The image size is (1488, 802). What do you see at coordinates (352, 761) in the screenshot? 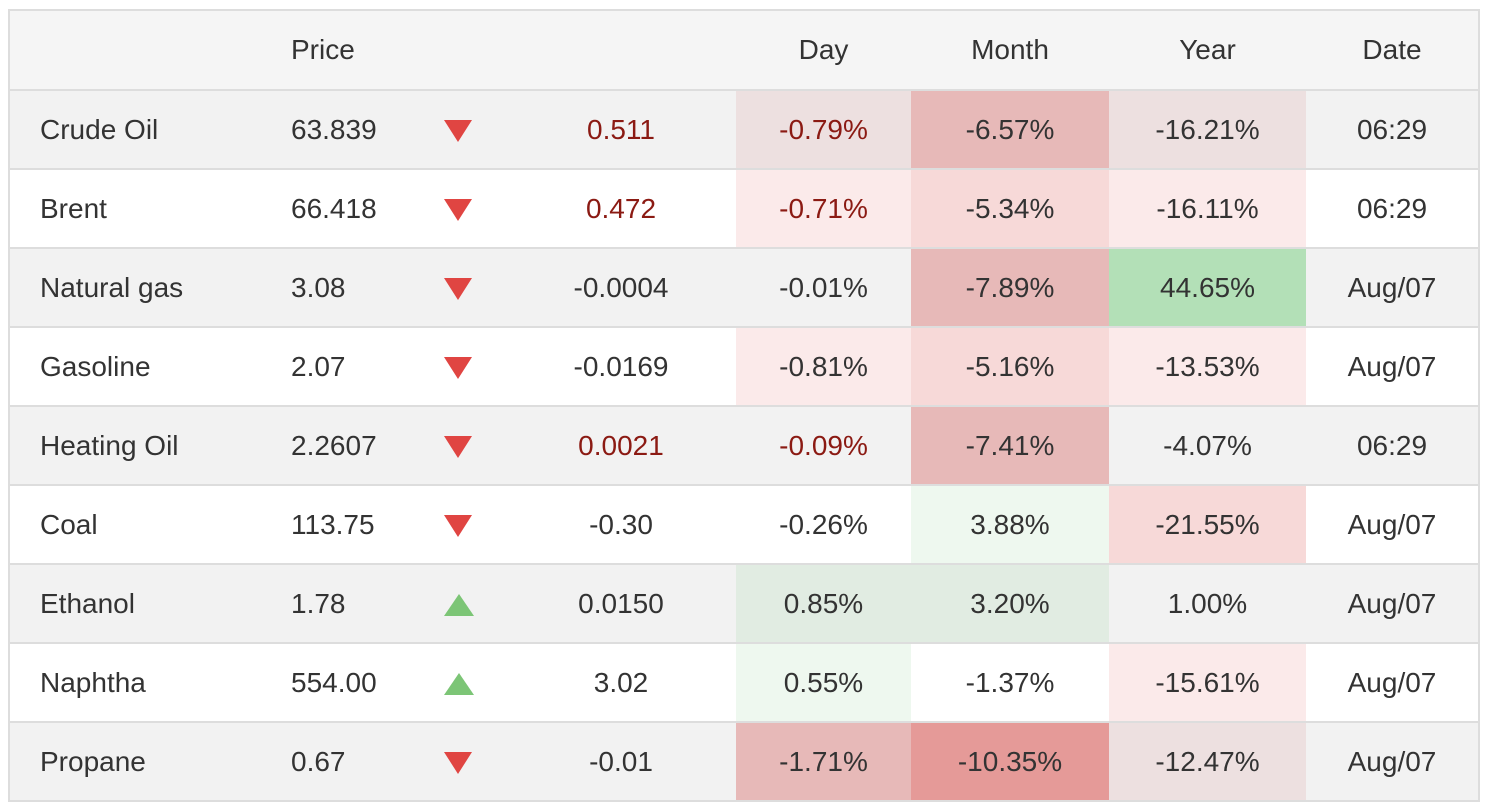
I see `price-cell: 0.67` at bounding box center [352, 761].